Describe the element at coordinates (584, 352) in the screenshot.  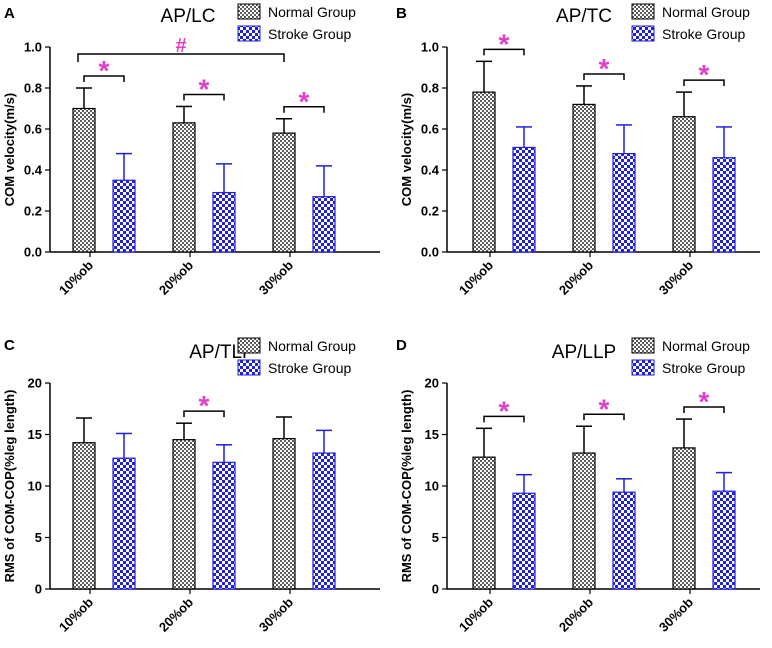
I see `chart-title: AP/LLP` at that location.